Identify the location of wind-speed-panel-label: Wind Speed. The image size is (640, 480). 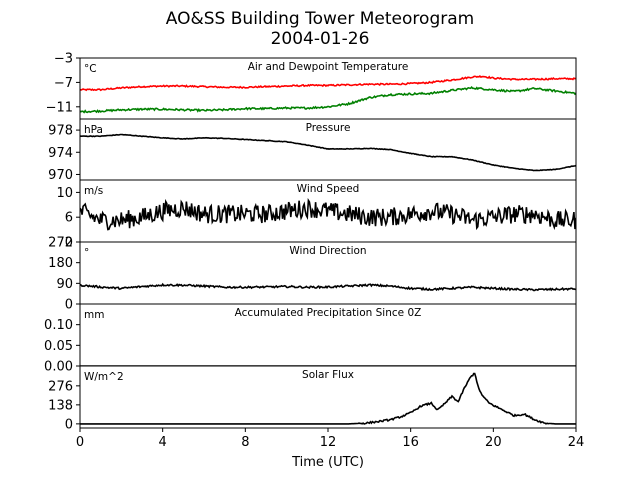
(328, 189).